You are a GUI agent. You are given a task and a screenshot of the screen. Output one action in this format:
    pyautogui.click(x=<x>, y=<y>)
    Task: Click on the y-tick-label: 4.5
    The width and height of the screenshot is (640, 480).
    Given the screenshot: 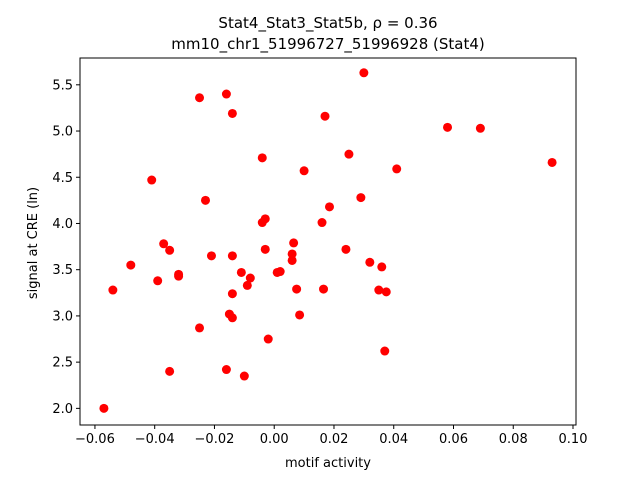 What is the action you would take?
    pyautogui.click(x=62, y=178)
    